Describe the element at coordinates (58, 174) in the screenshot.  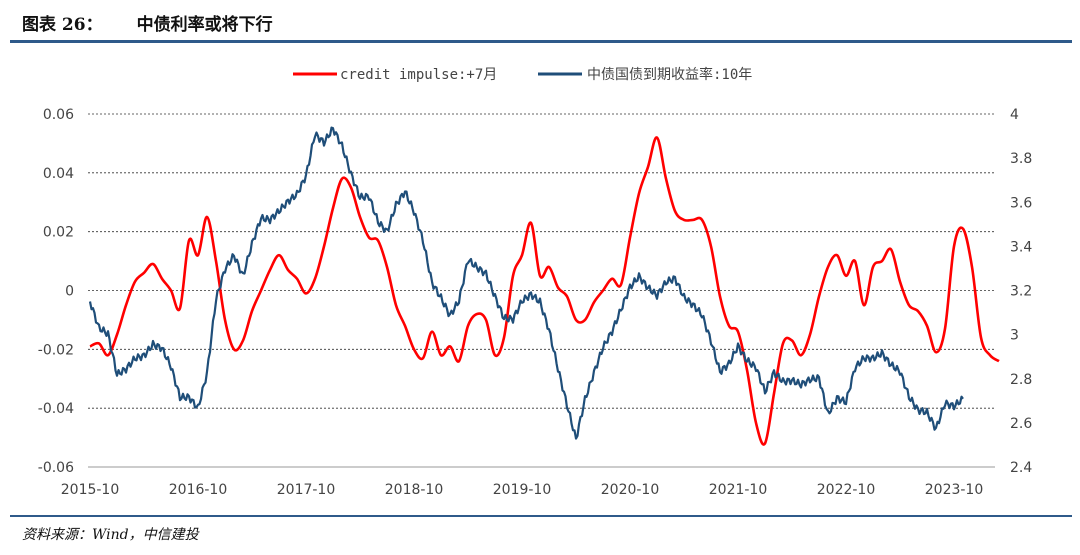
I see `left-tick-label: 0.04` at that location.